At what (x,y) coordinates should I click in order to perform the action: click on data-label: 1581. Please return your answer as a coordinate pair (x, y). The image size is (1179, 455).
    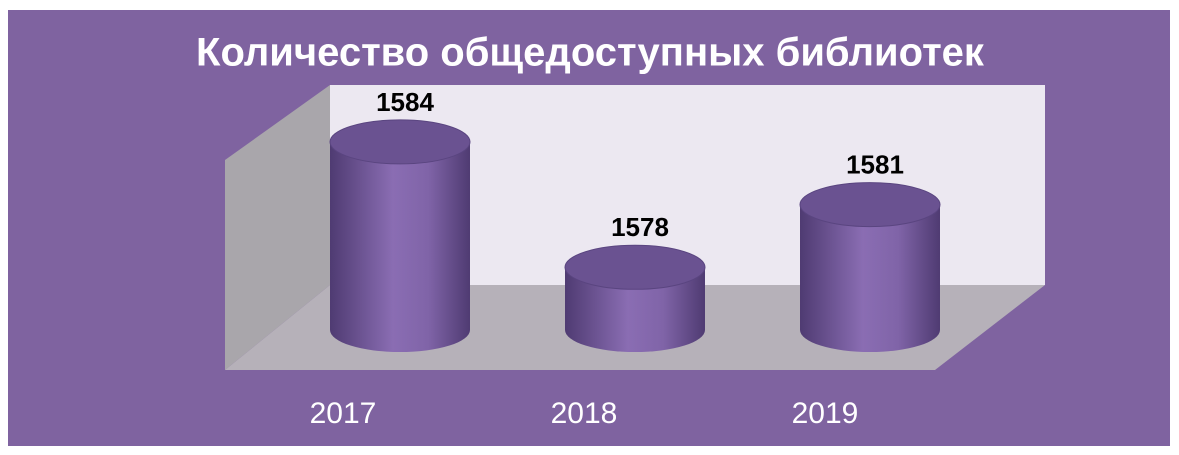
    Looking at the image, I should click on (875, 164).